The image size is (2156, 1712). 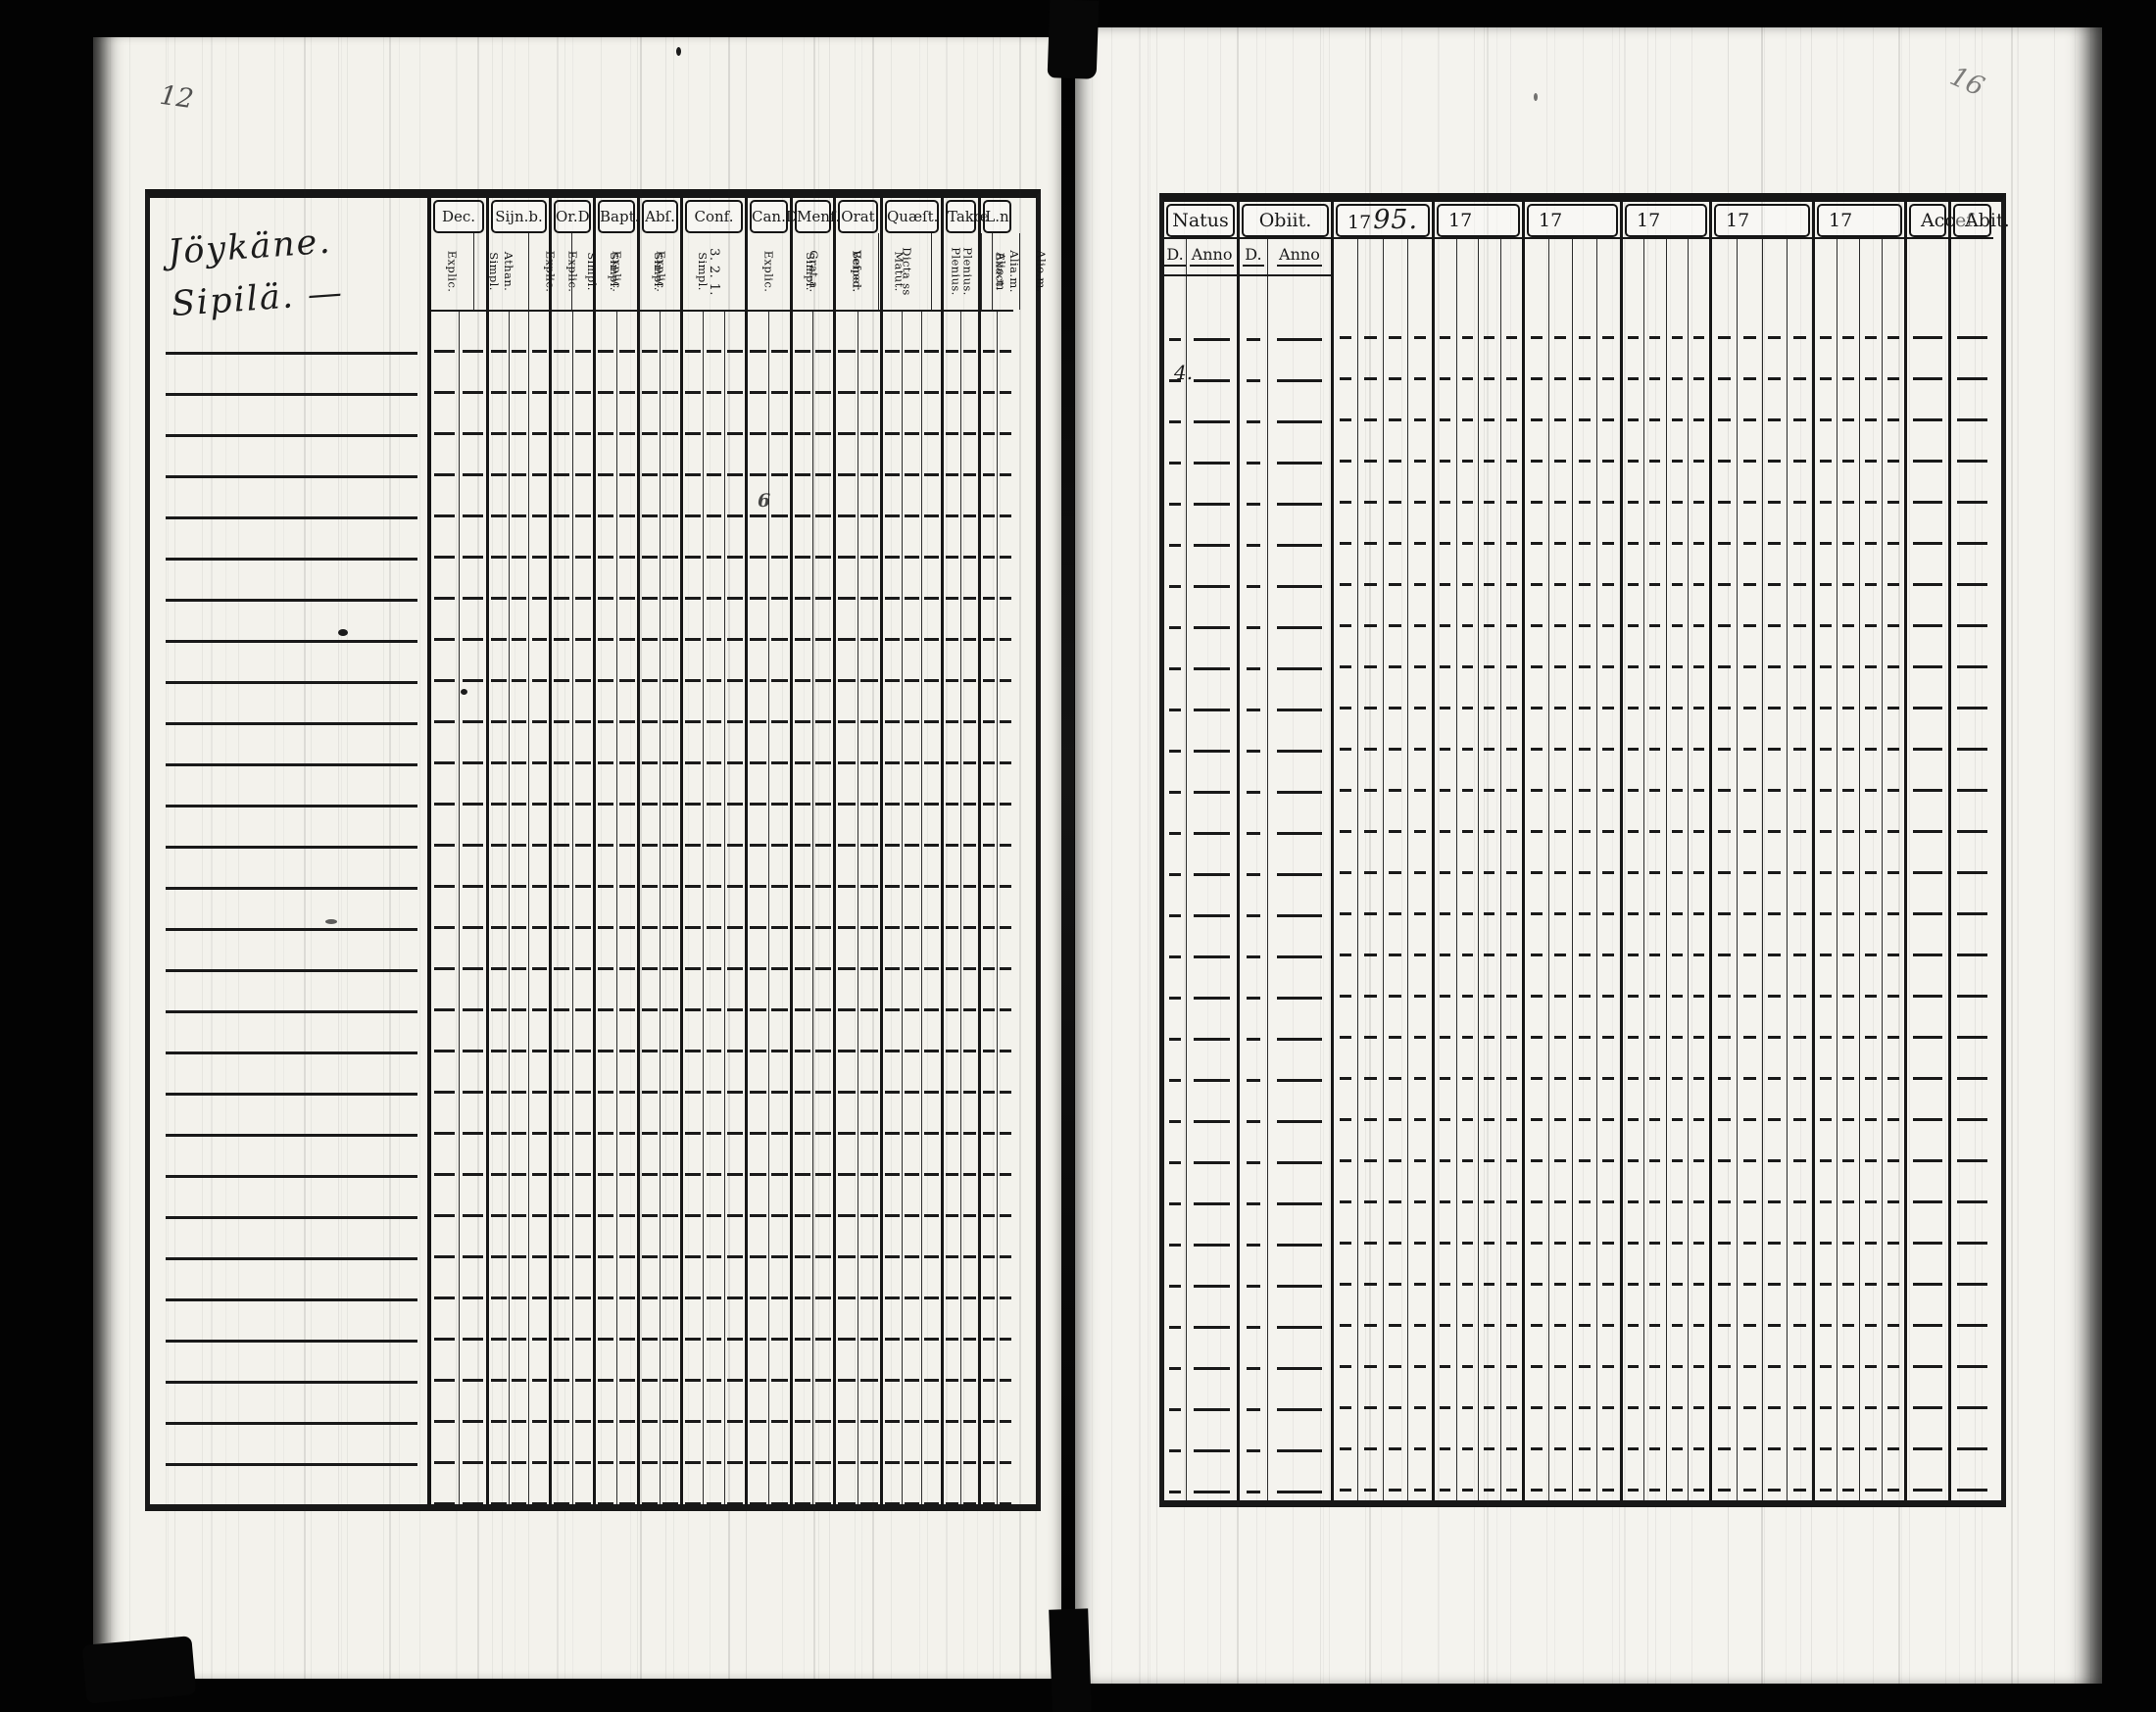 I want to click on column-header-label: 17, so click(x=1859, y=220).